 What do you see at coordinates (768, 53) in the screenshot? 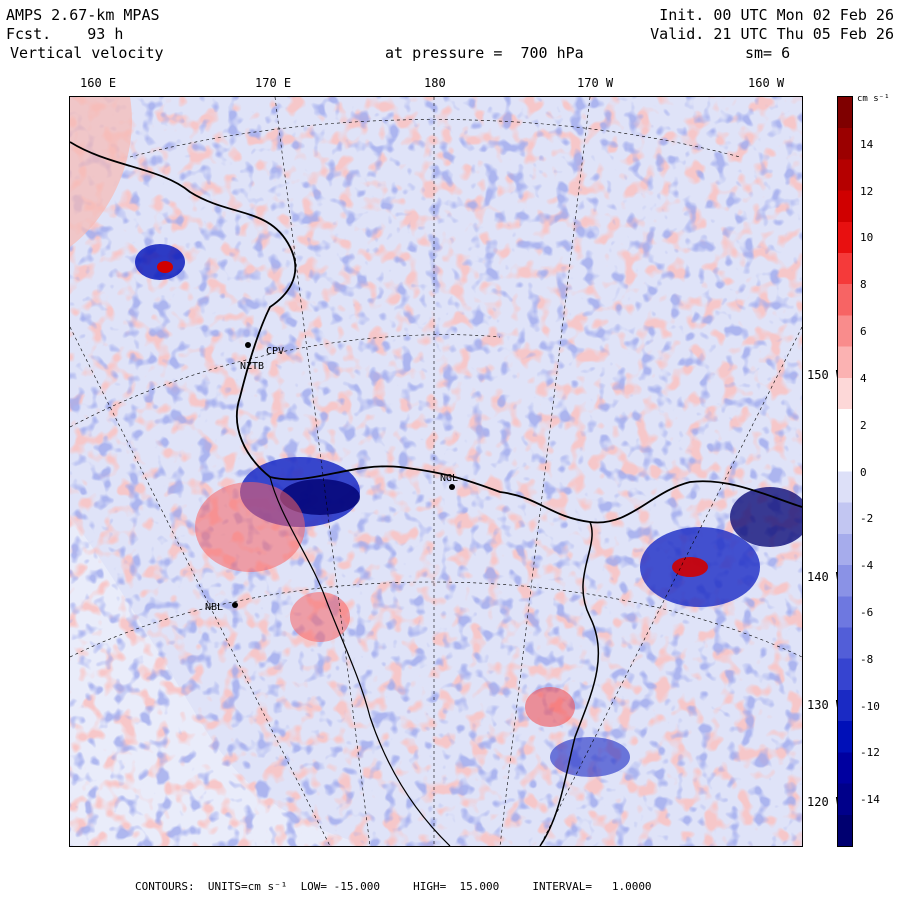
I see `smoothing: sm= 6` at bounding box center [768, 53].